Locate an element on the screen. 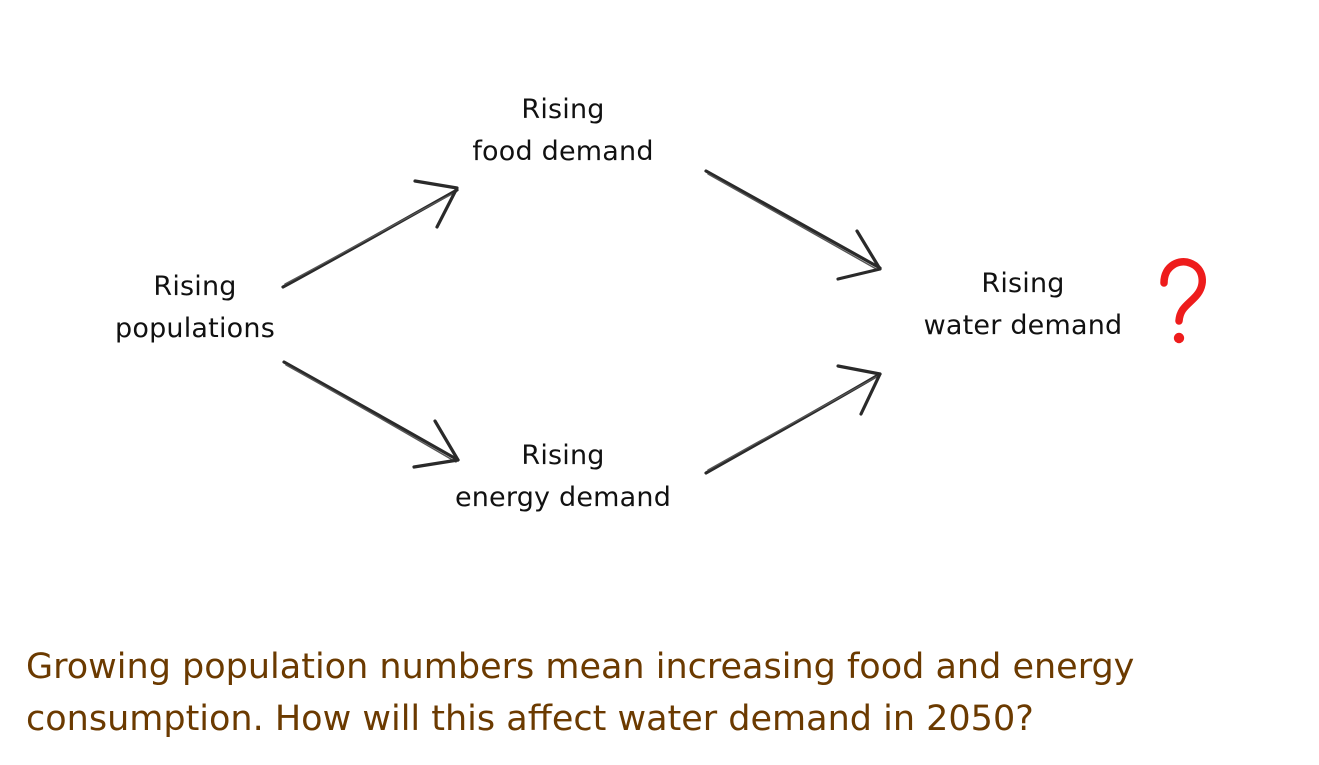  node-populations-line2: populations is located at coordinates (195, 328).